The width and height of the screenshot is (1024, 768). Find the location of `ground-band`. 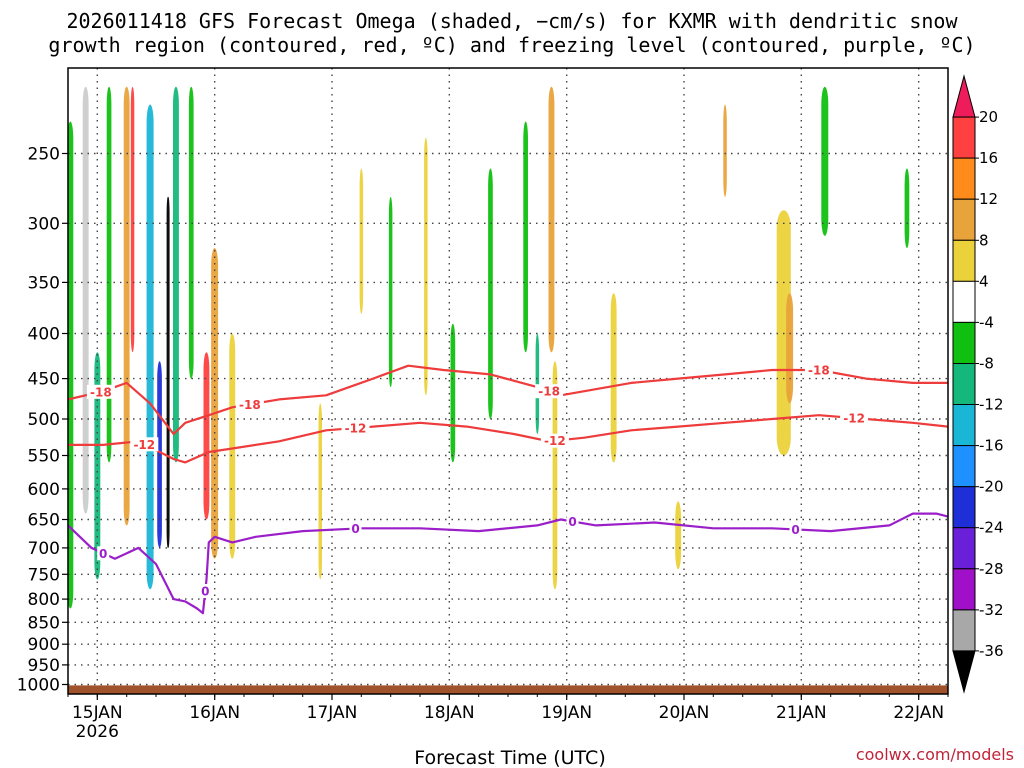

ground-band is located at coordinates (508, 689).